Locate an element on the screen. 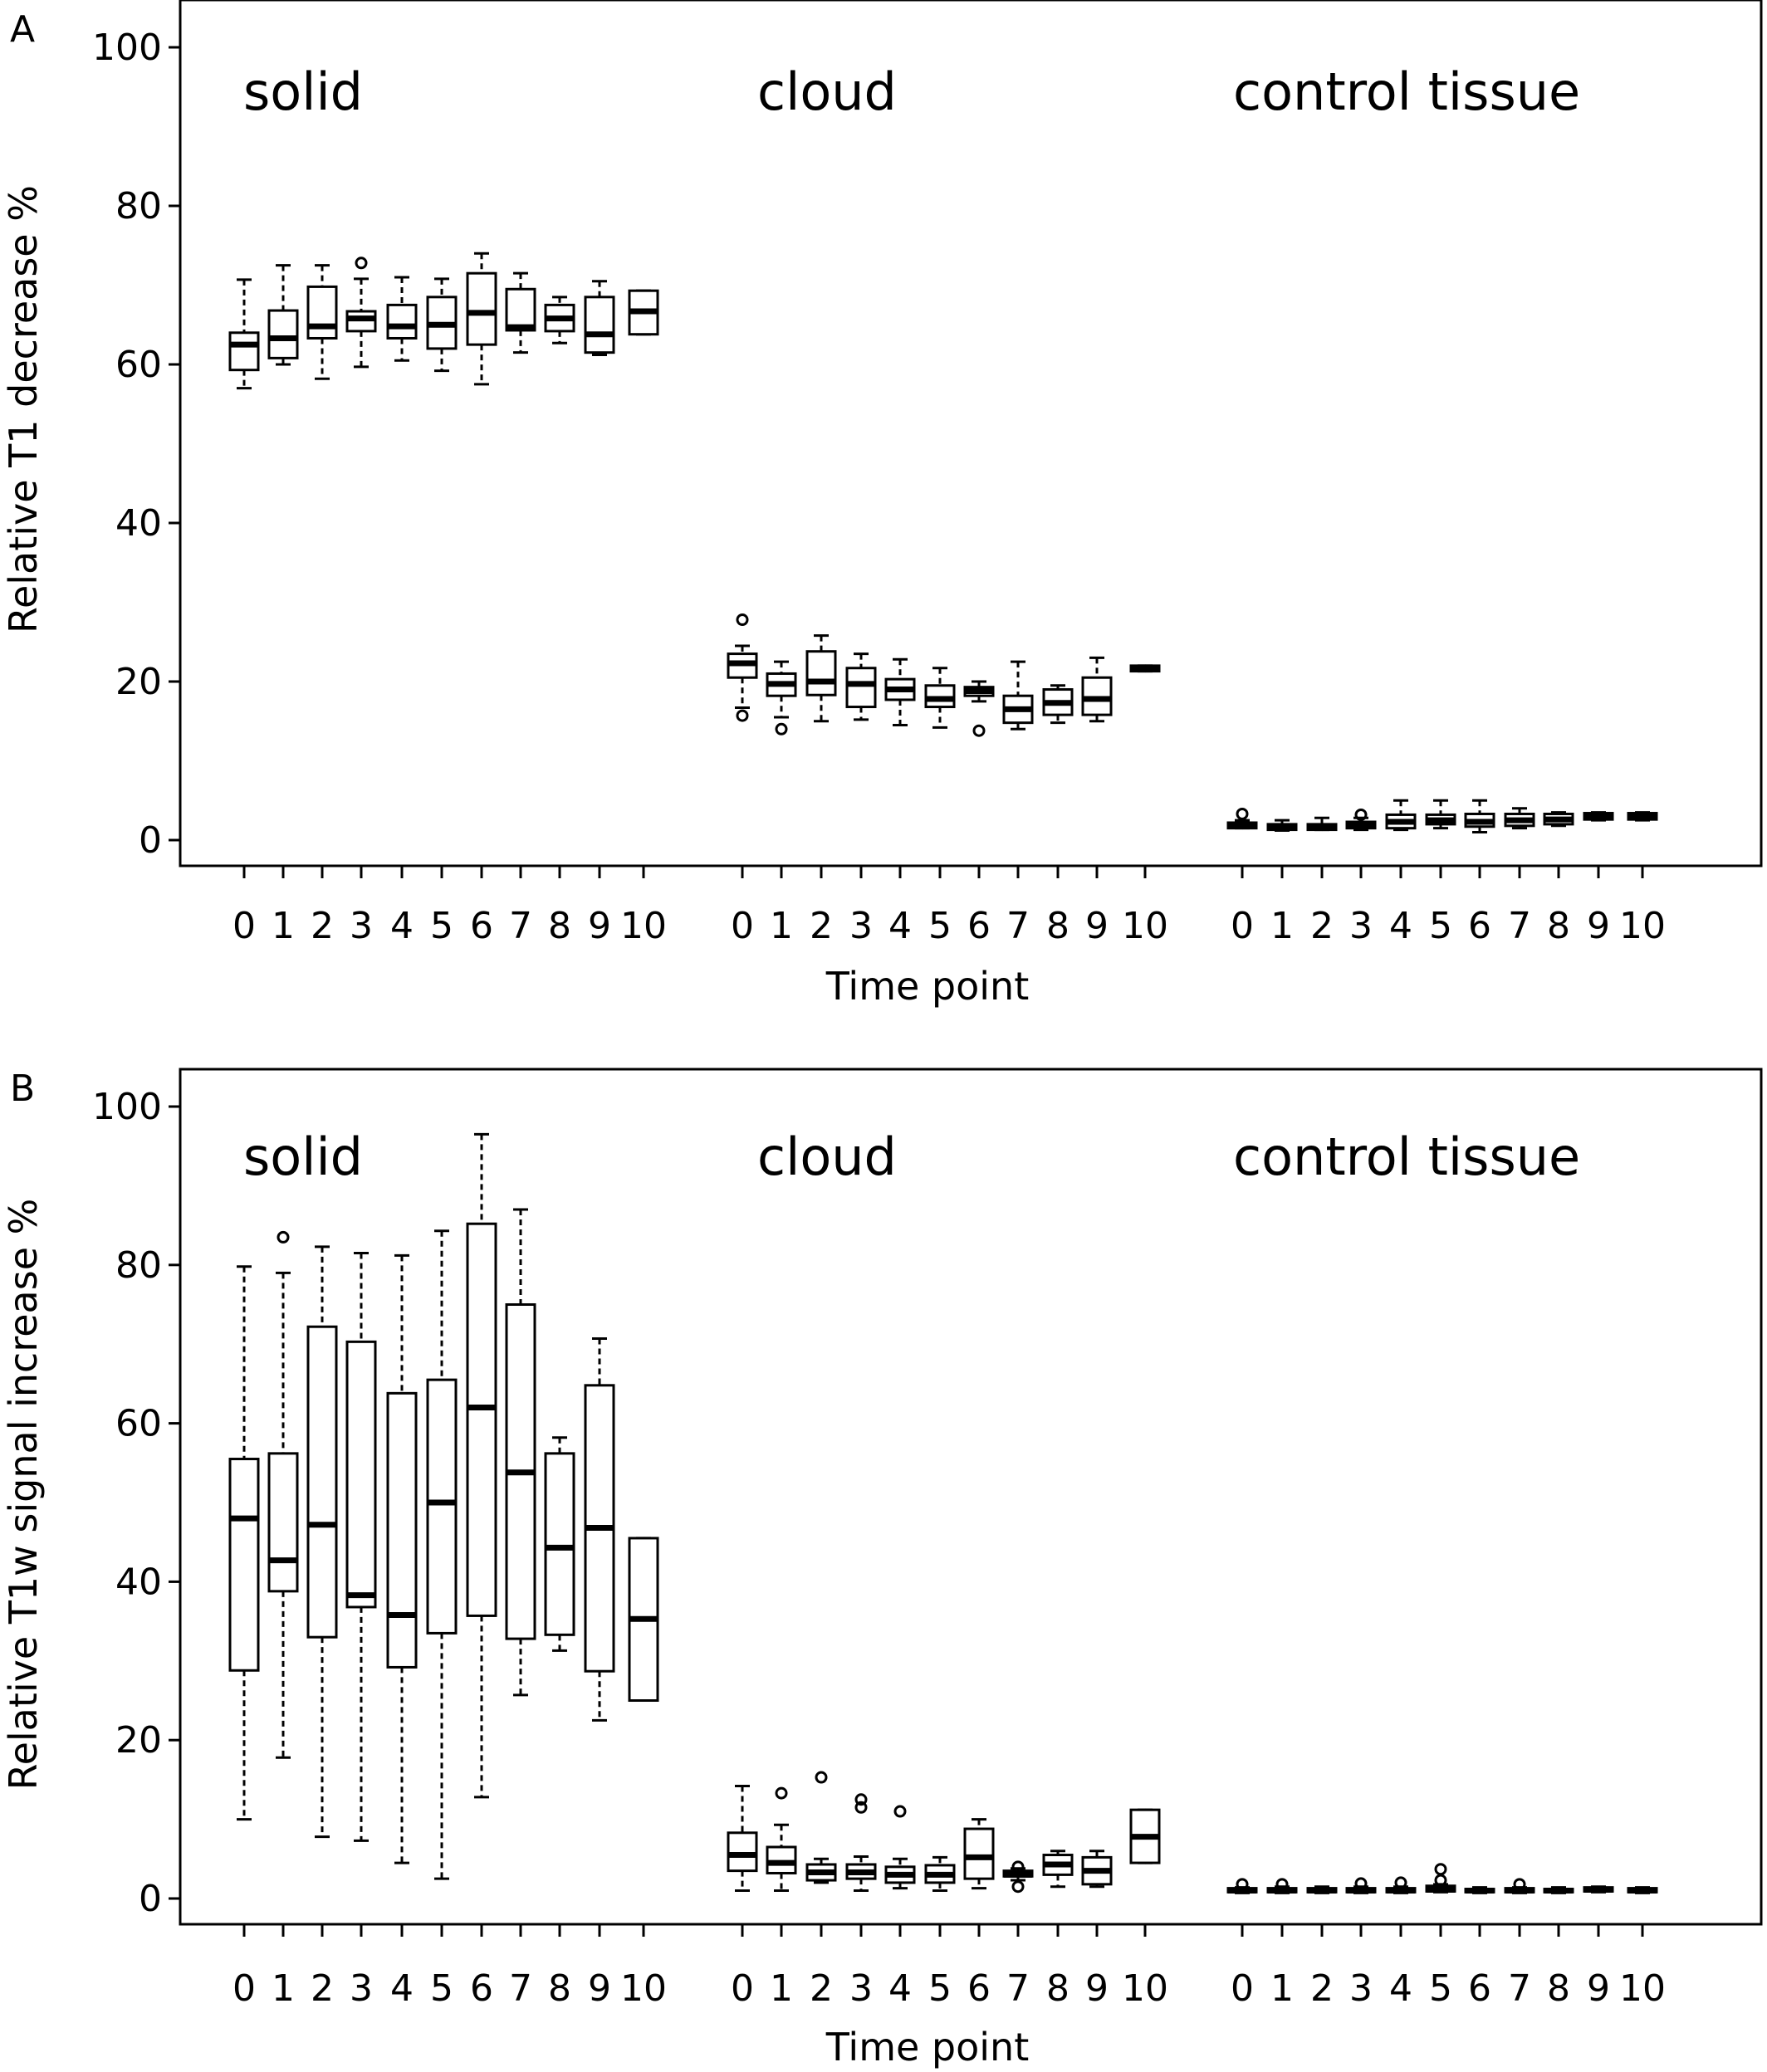 Image resolution: width=1767 pixels, height=2072 pixels. group-label-cloud: cloud is located at coordinates (827, 92).